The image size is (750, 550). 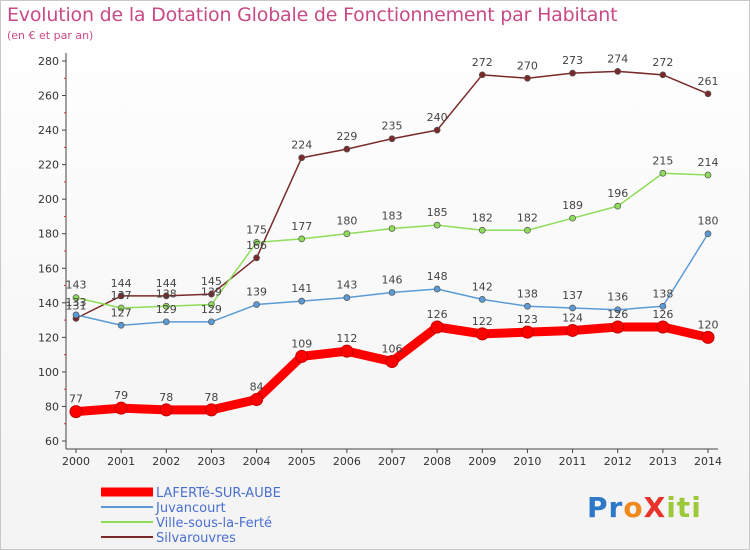 I want to click on y-tick-label-200: 200, so click(x=48, y=199).